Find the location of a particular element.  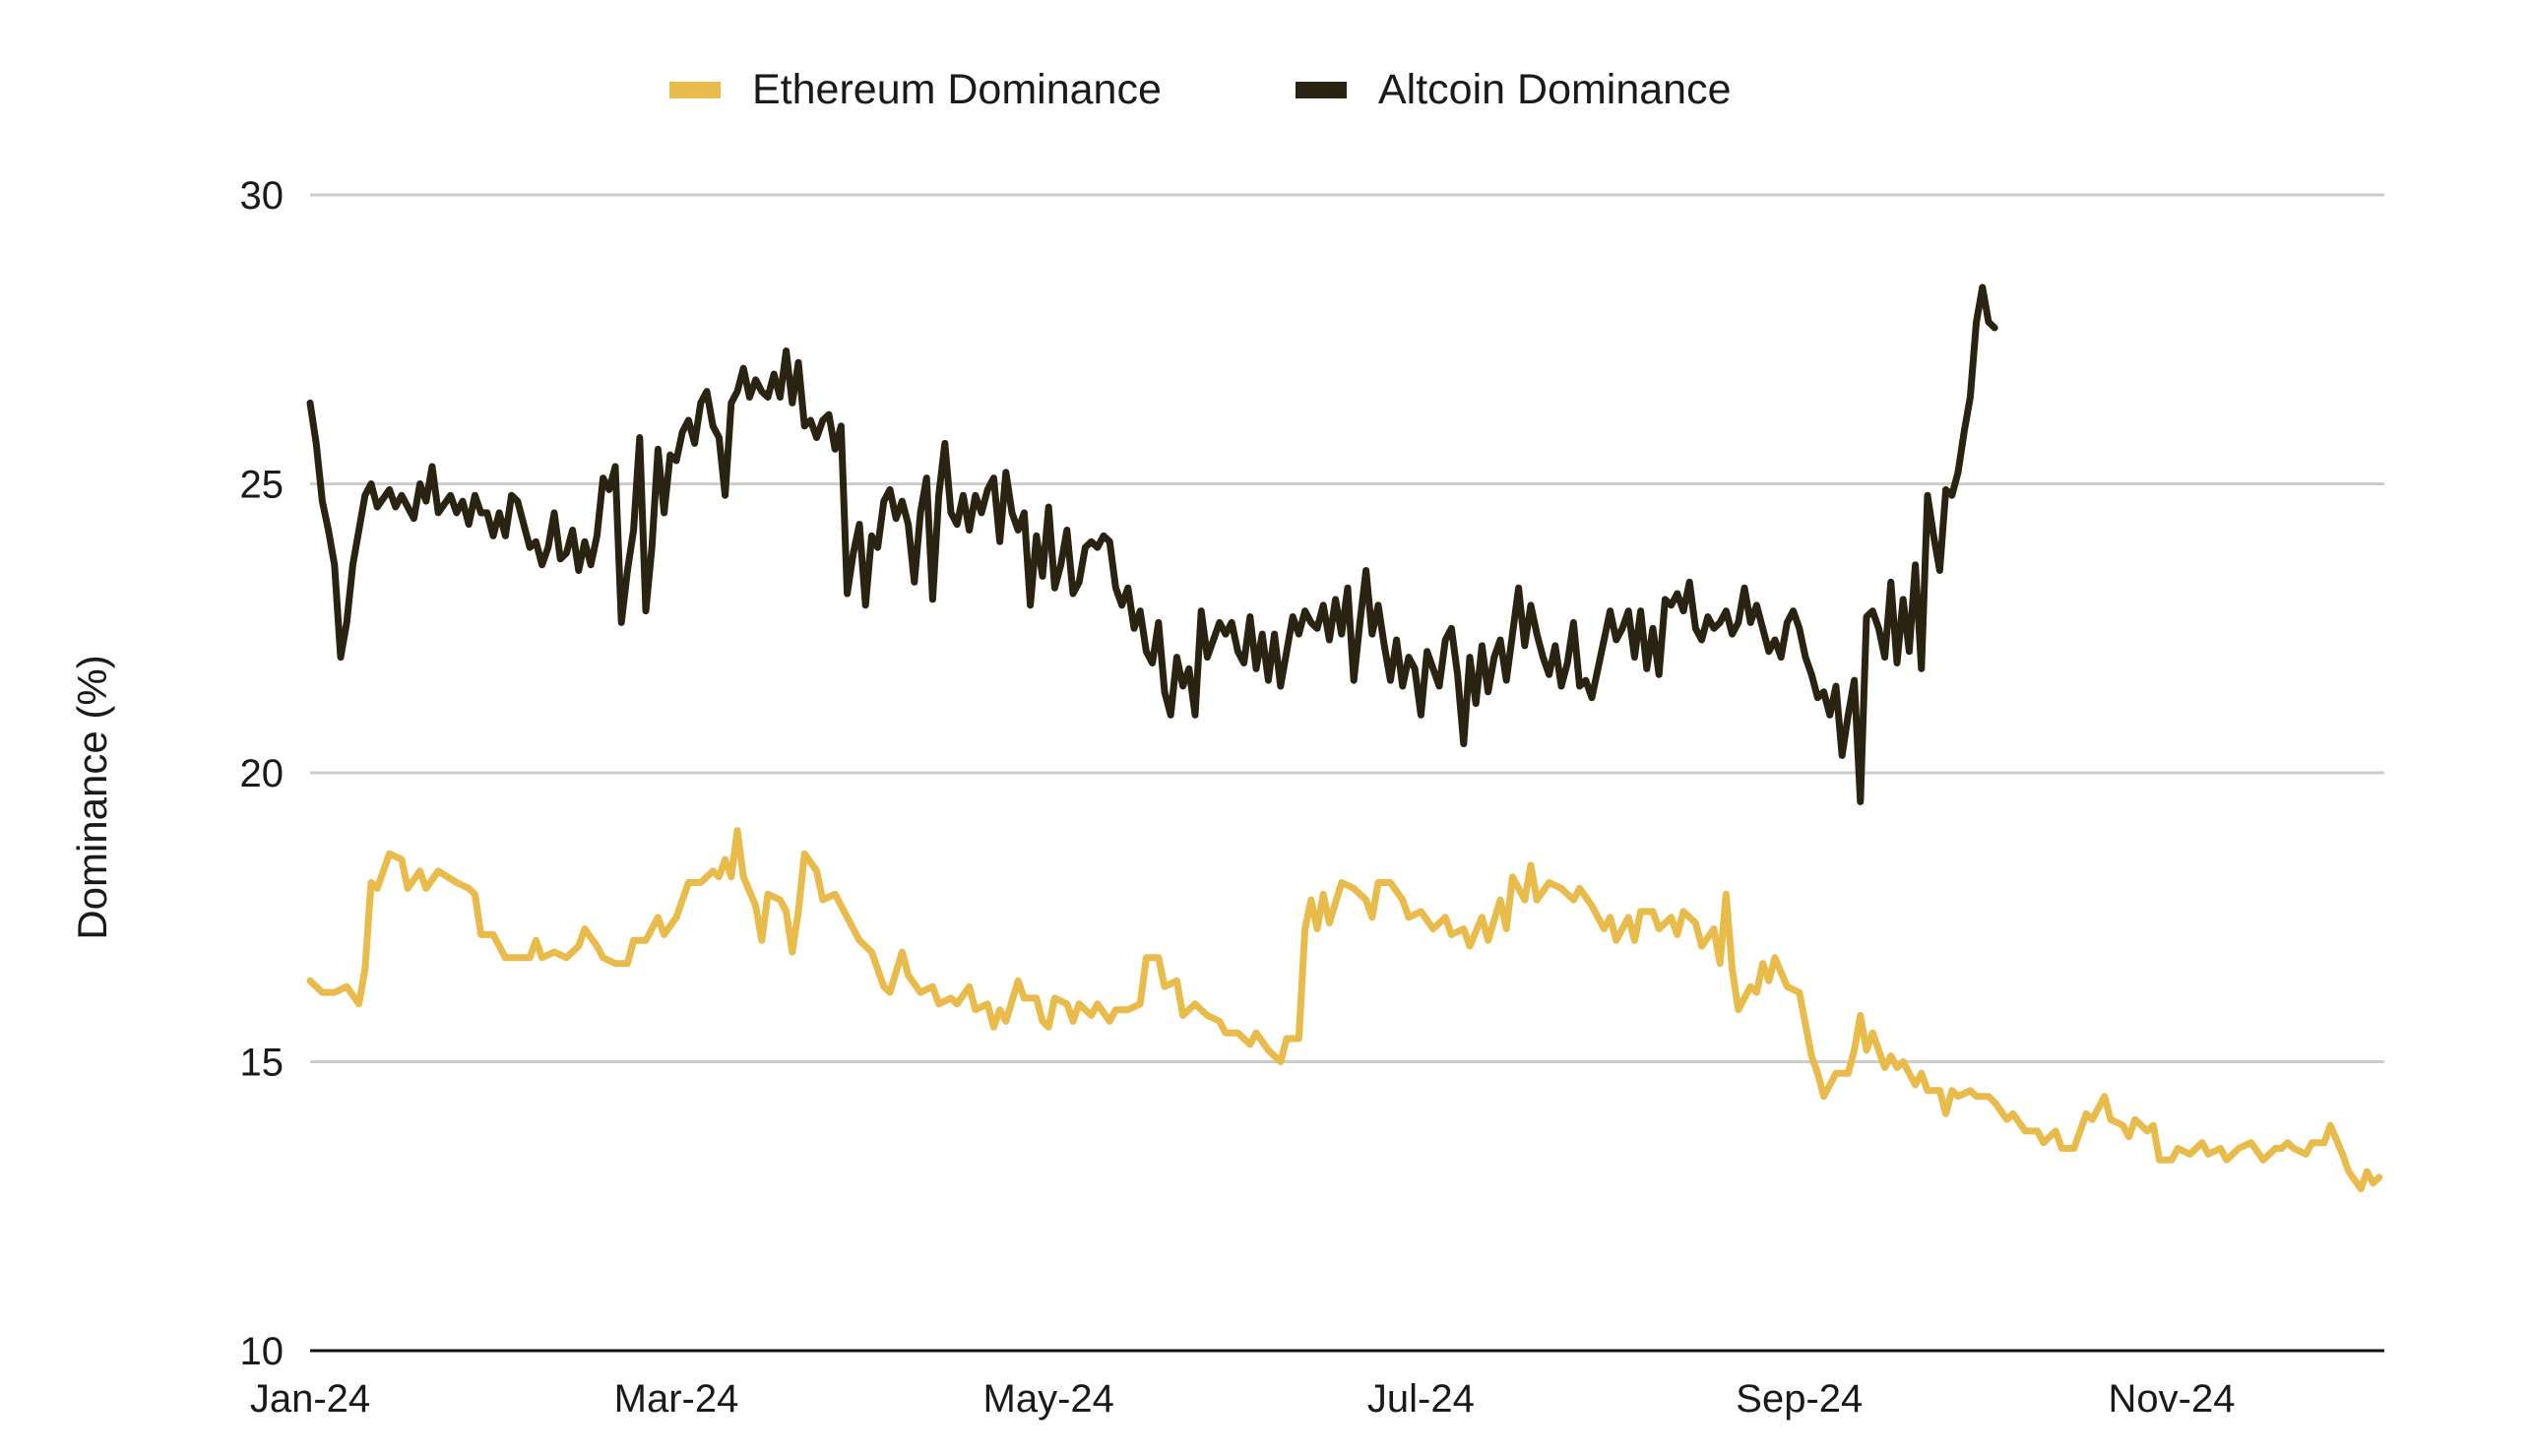

x-tick-label: May-24 is located at coordinates (1048, 1399).